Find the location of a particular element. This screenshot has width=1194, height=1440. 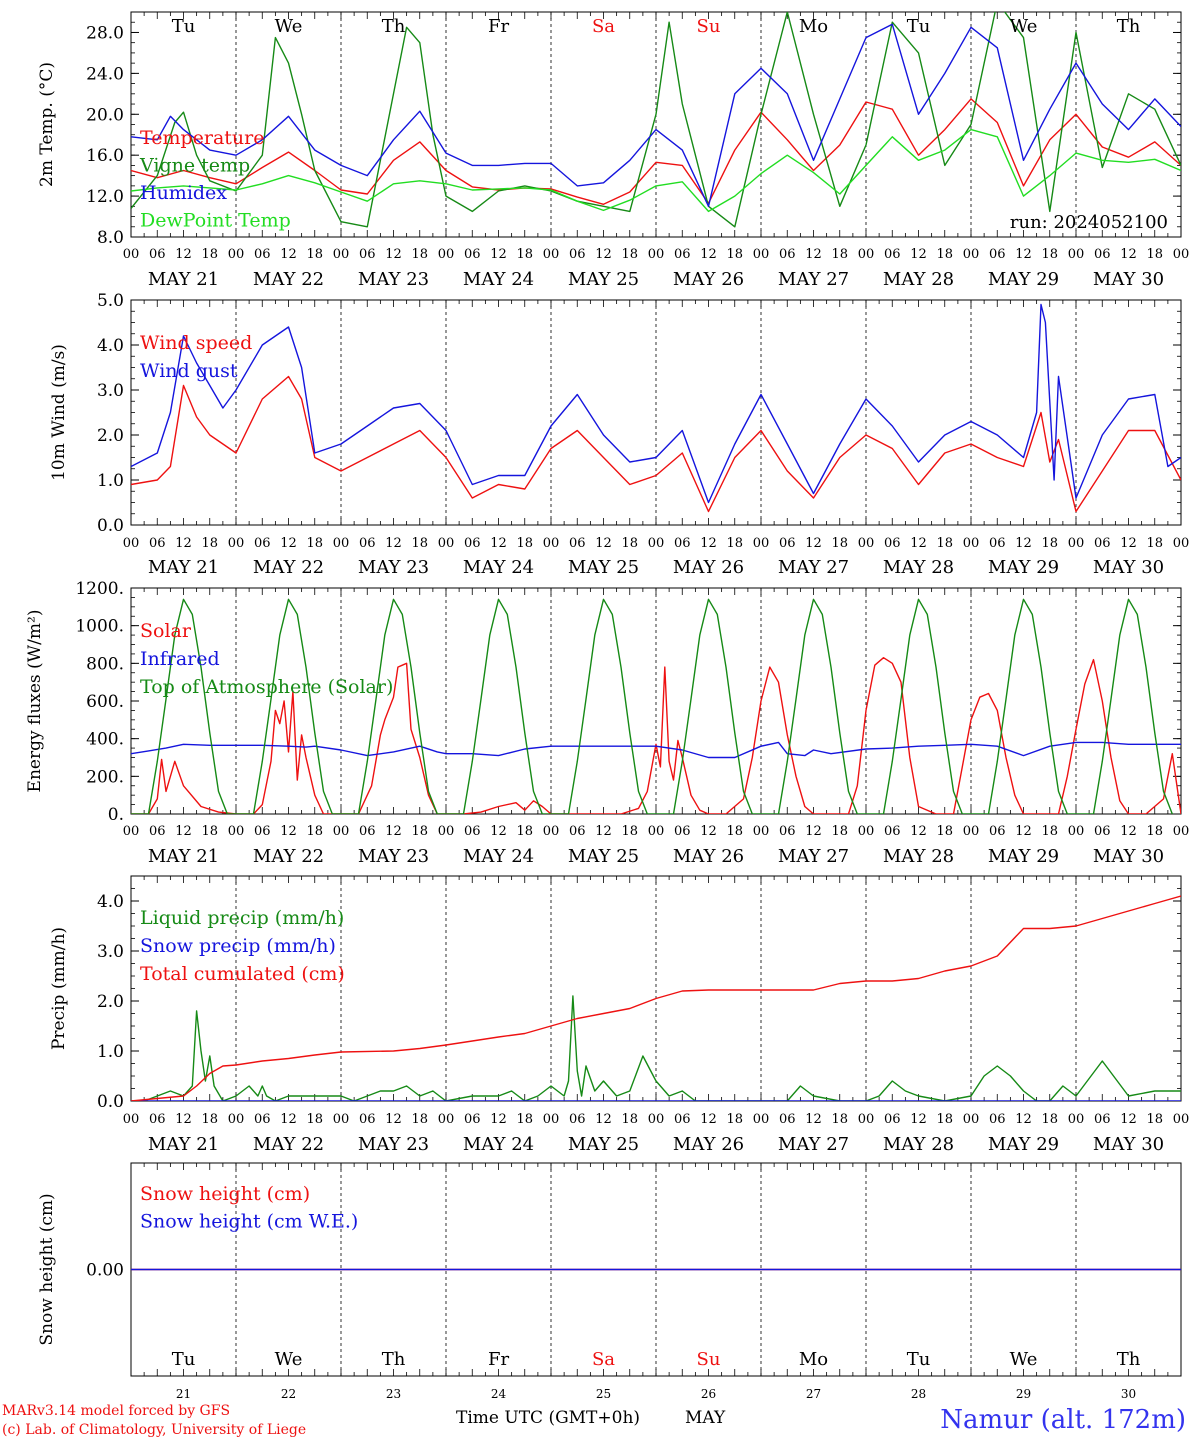

y-tick-label: 2.0 is located at coordinates (110, 436).